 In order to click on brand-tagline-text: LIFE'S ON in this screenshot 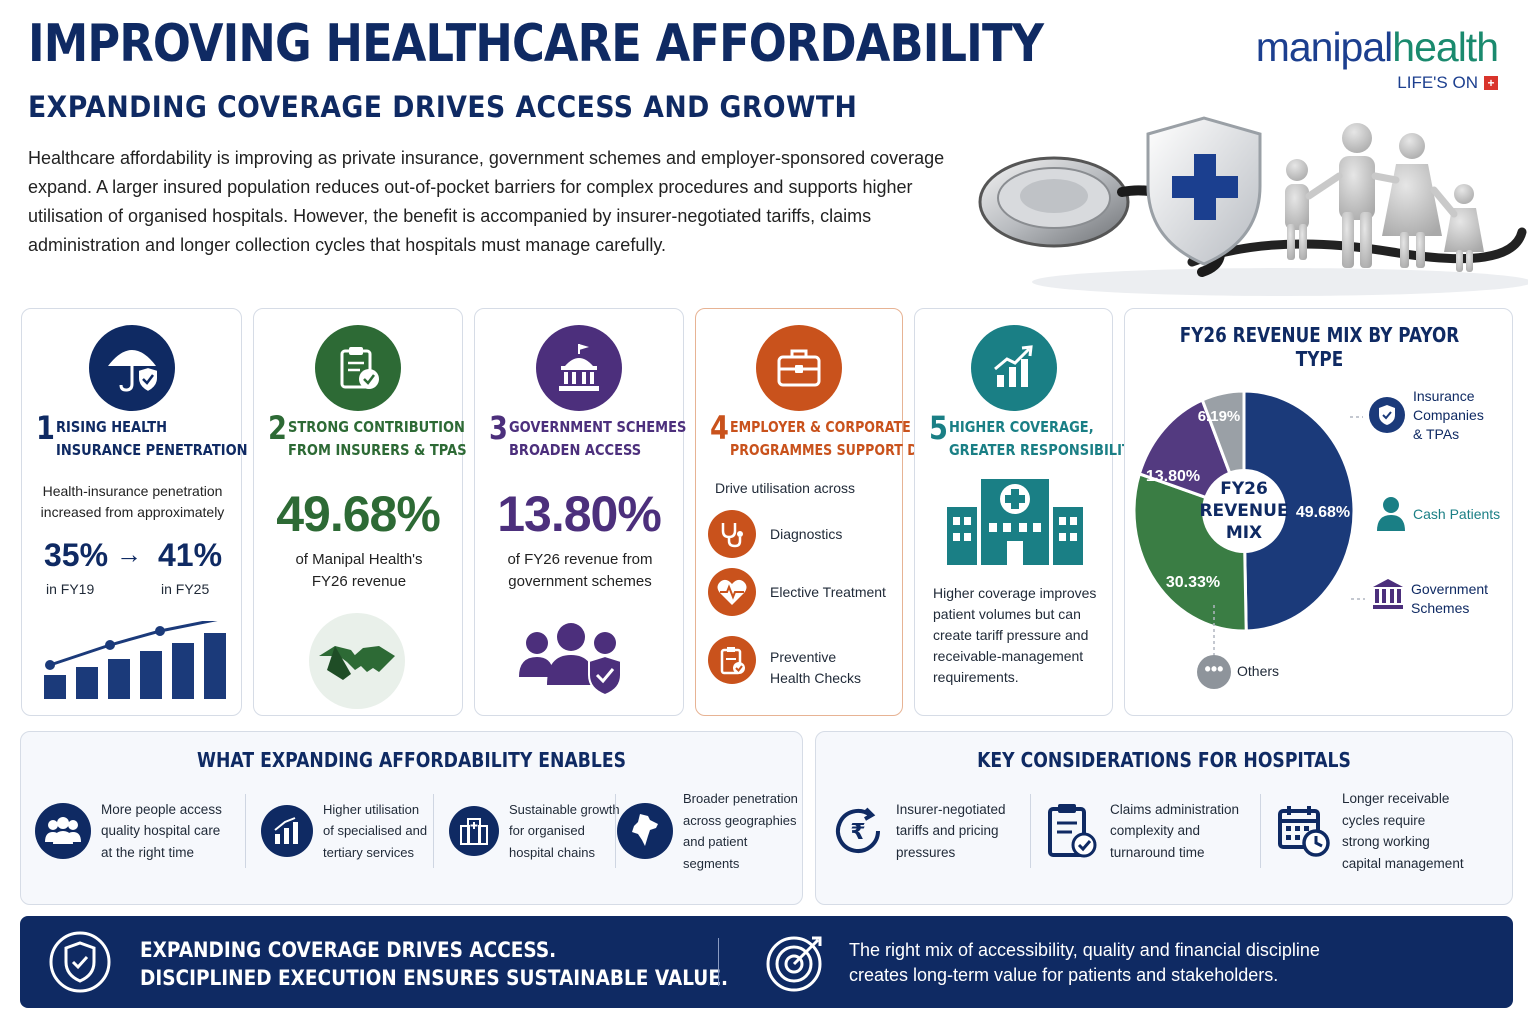, I will do `click(1437, 82)`.